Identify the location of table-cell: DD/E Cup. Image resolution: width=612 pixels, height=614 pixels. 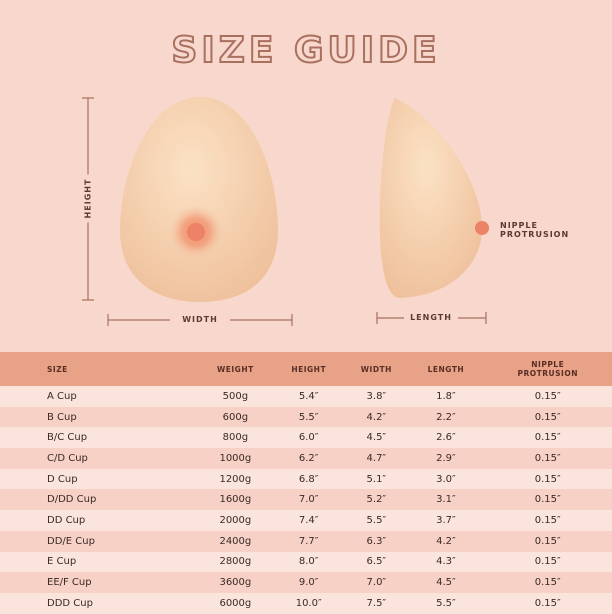
(99, 541).